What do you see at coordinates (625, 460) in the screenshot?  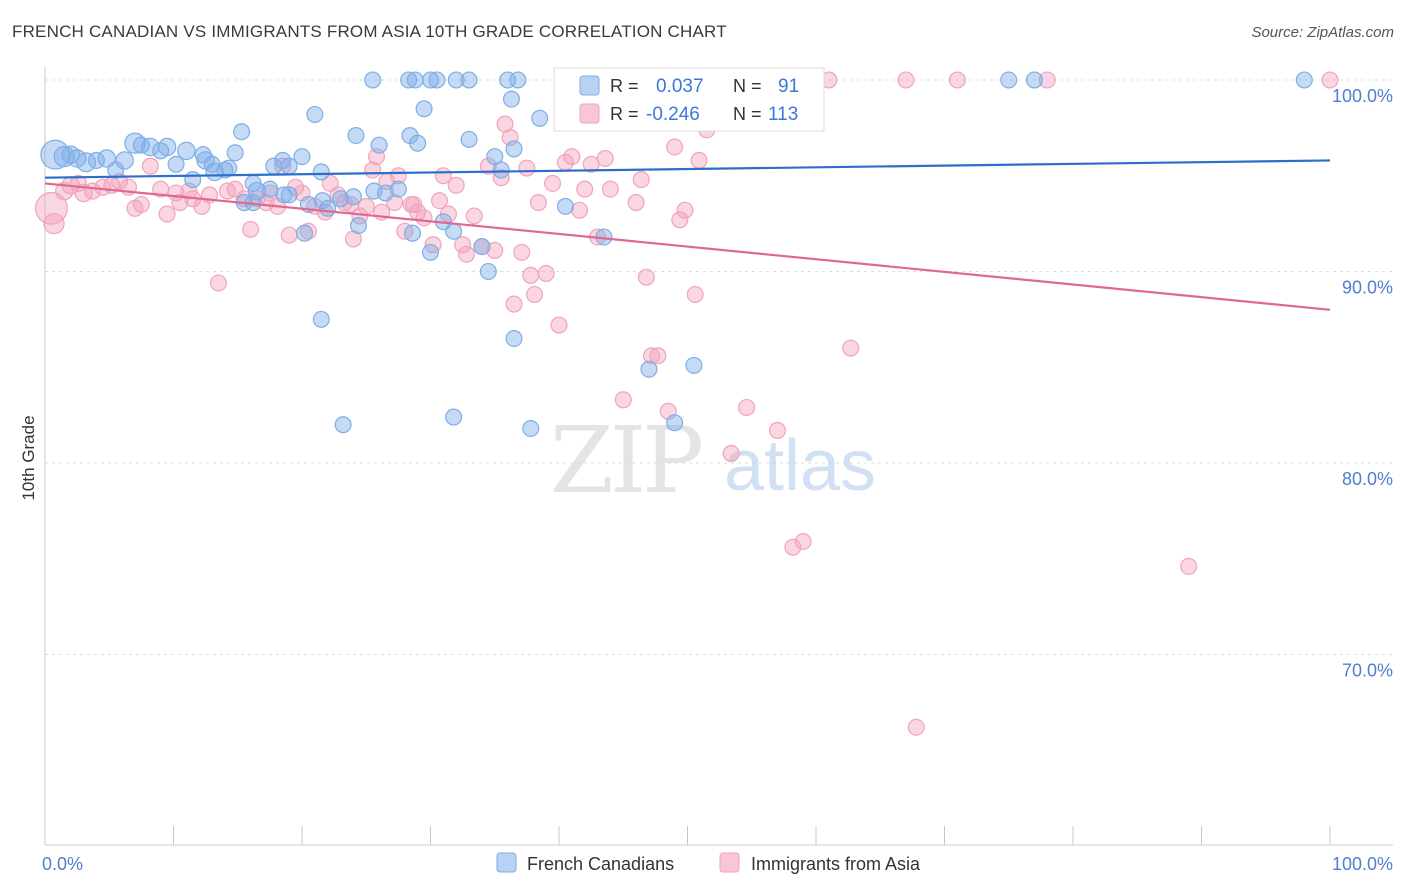 I see `watermark-zip: ZIP` at bounding box center [625, 460].